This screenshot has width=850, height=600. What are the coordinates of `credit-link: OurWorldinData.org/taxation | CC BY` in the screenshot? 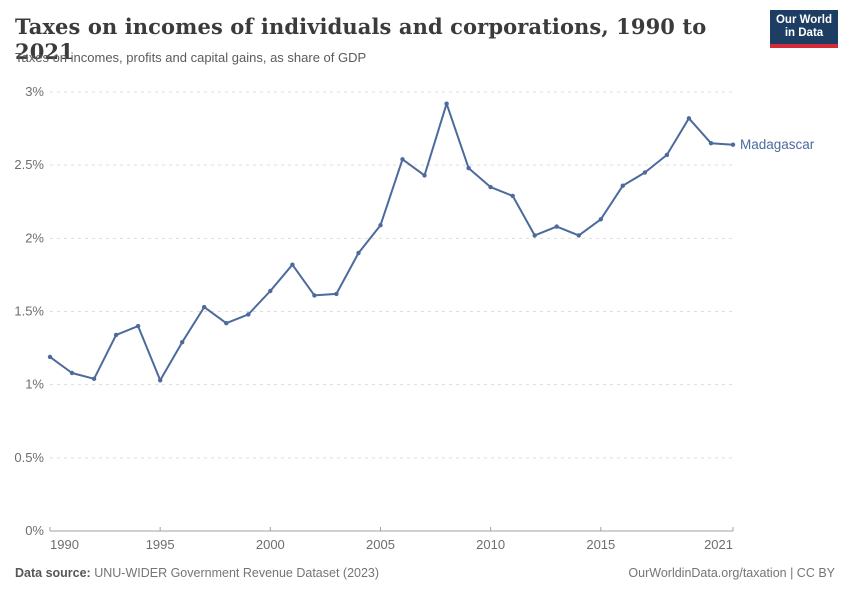 It's located at (731, 573).